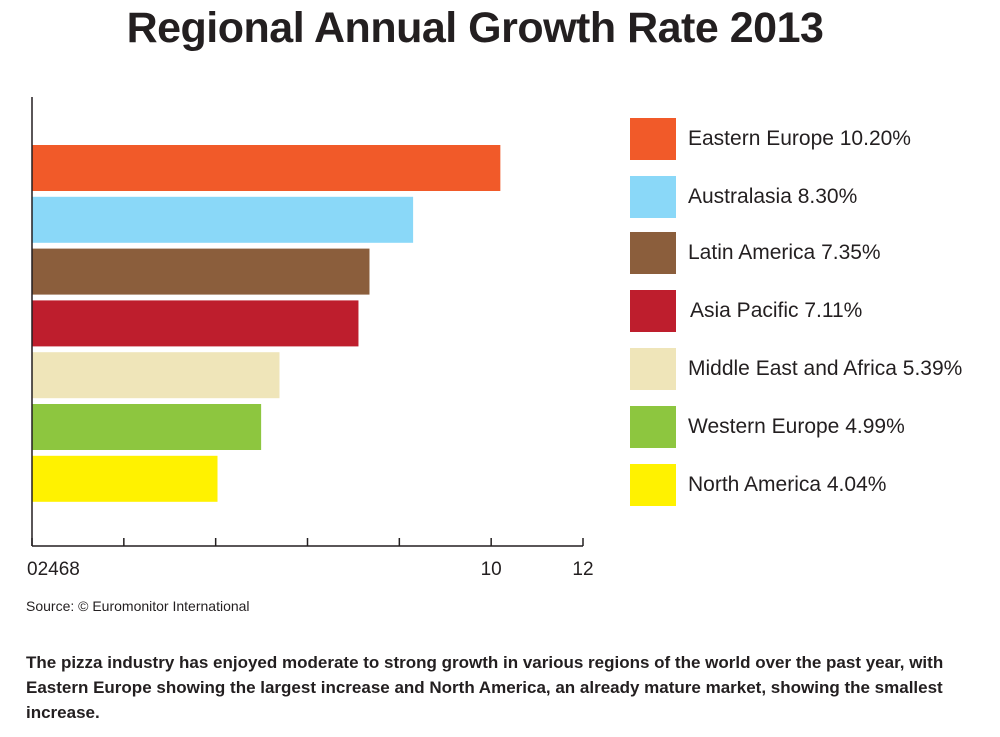 This screenshot has width=1000, height=737. I want to click on bar-australasia, so click(223, 219).